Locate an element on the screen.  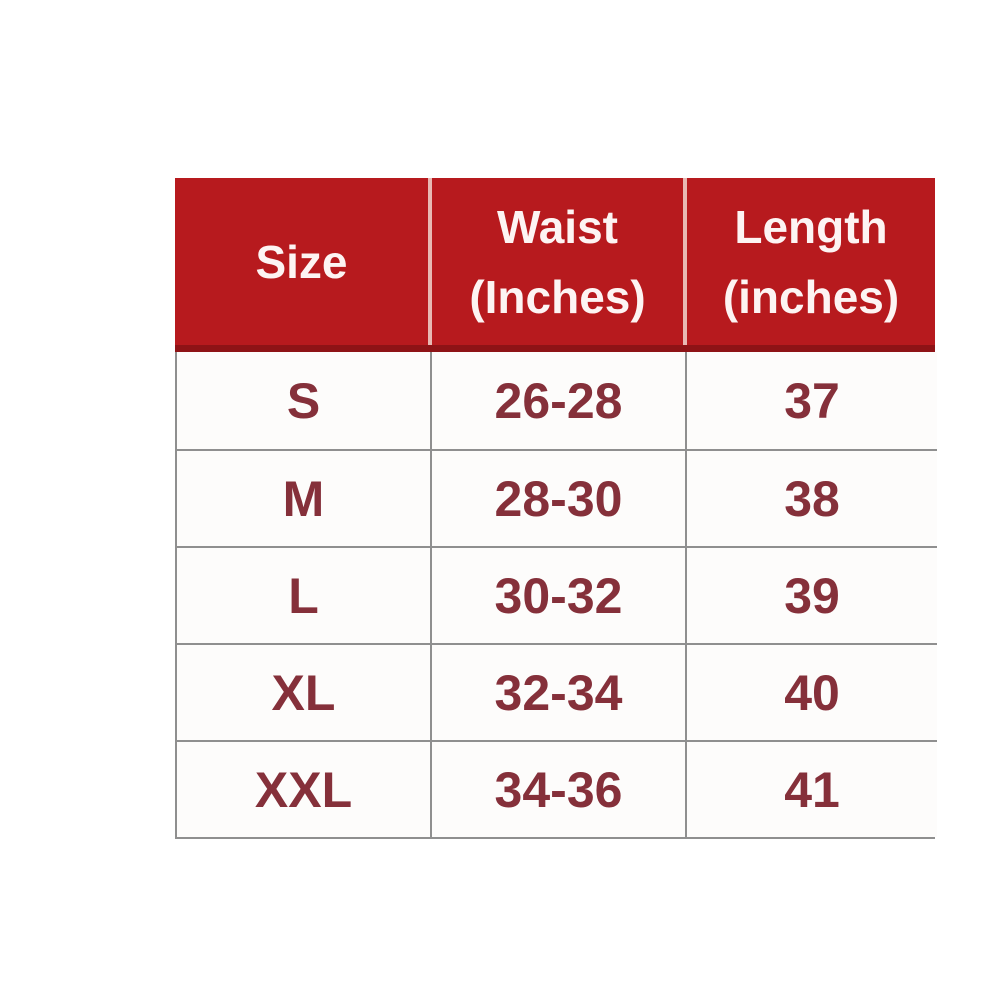
column-header-waist-line2: (Inches) is located at coordinates (557, 296).